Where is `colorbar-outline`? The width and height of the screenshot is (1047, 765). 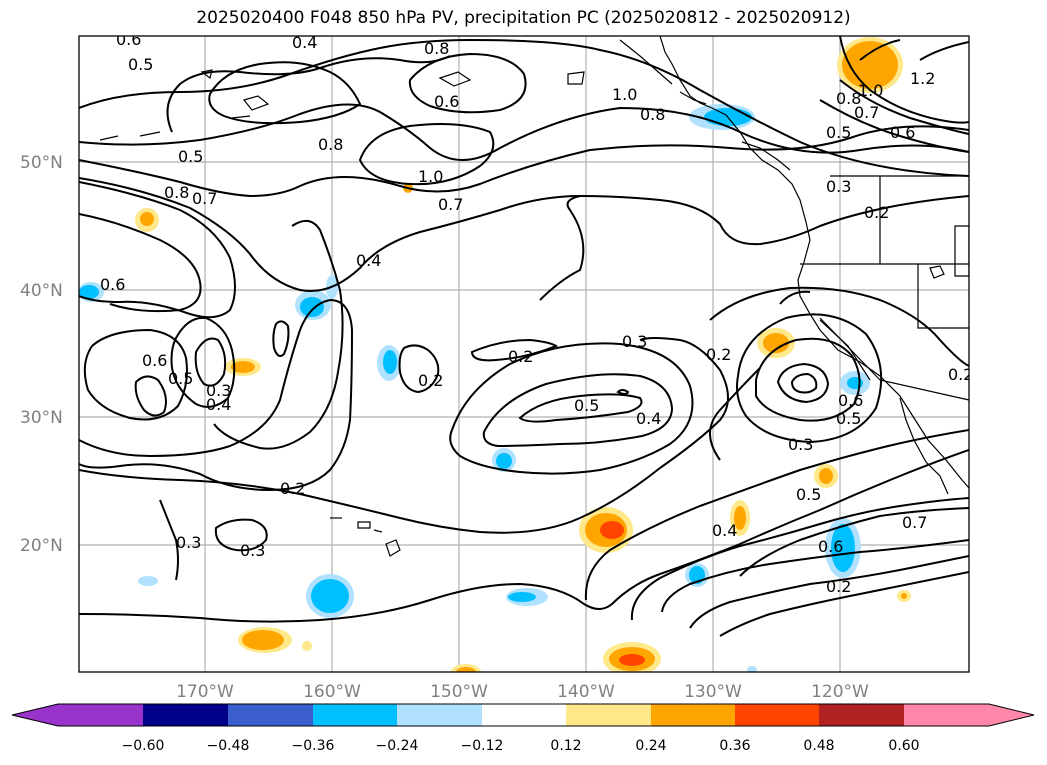 colorbar-outline is located at coordinates (523, 715).